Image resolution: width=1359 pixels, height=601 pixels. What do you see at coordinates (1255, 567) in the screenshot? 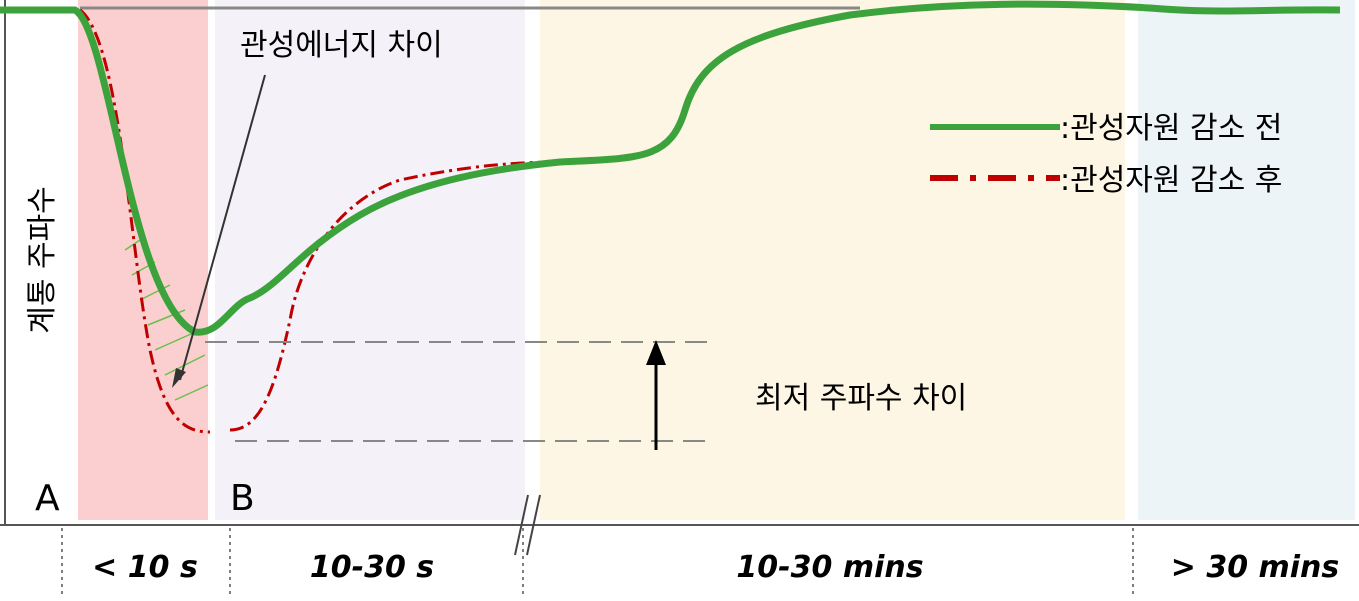
I see `phase-label: > 30 mins` at bounding box center [1255, 567].